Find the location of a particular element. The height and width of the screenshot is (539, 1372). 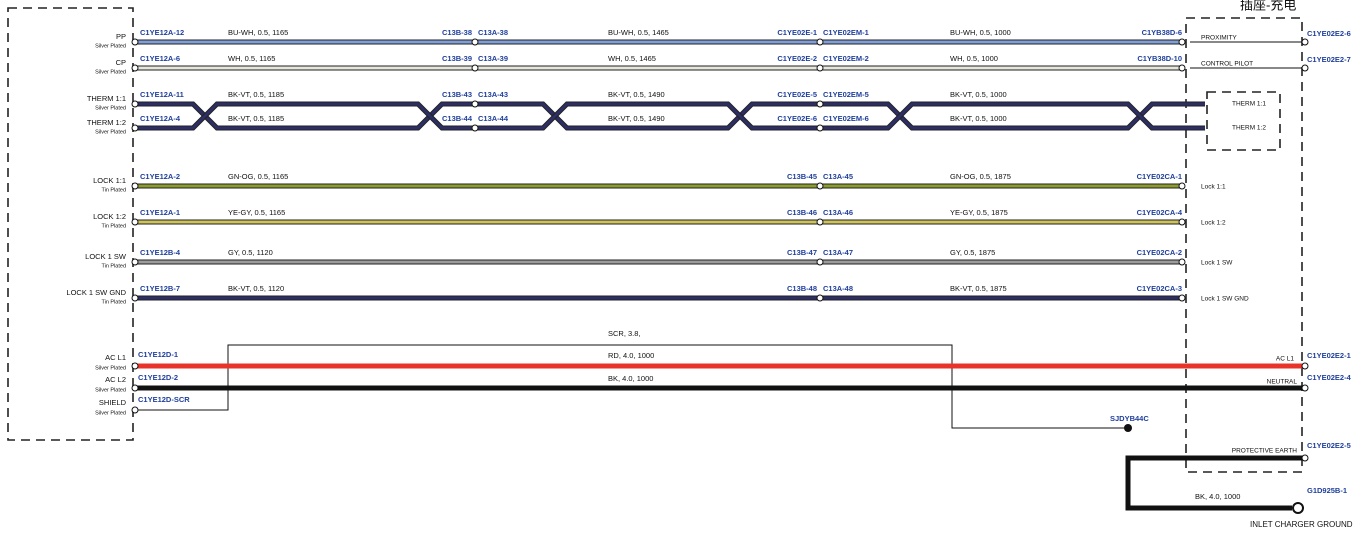

pin-name: AC L1 is located at coordinates (115, 357).